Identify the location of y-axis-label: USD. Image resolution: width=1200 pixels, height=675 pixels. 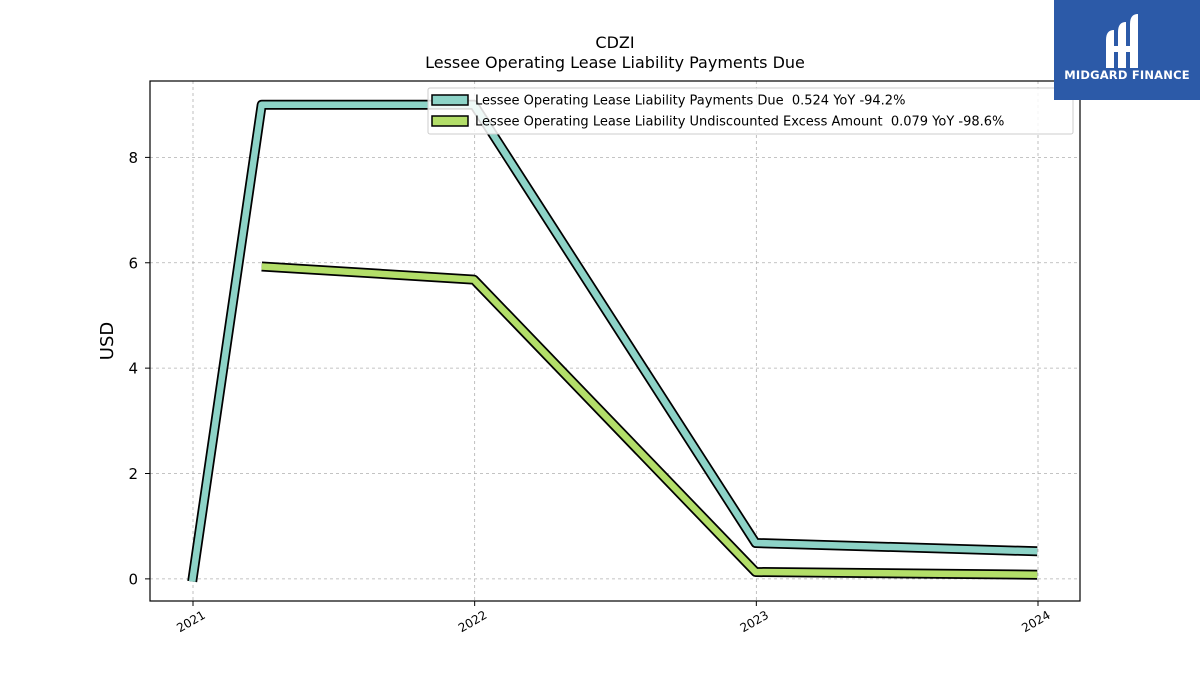
(107, 341).